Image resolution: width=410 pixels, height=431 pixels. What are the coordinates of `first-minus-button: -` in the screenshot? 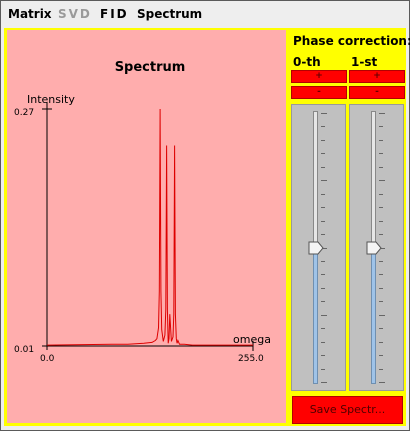 It's located at (377, 92).